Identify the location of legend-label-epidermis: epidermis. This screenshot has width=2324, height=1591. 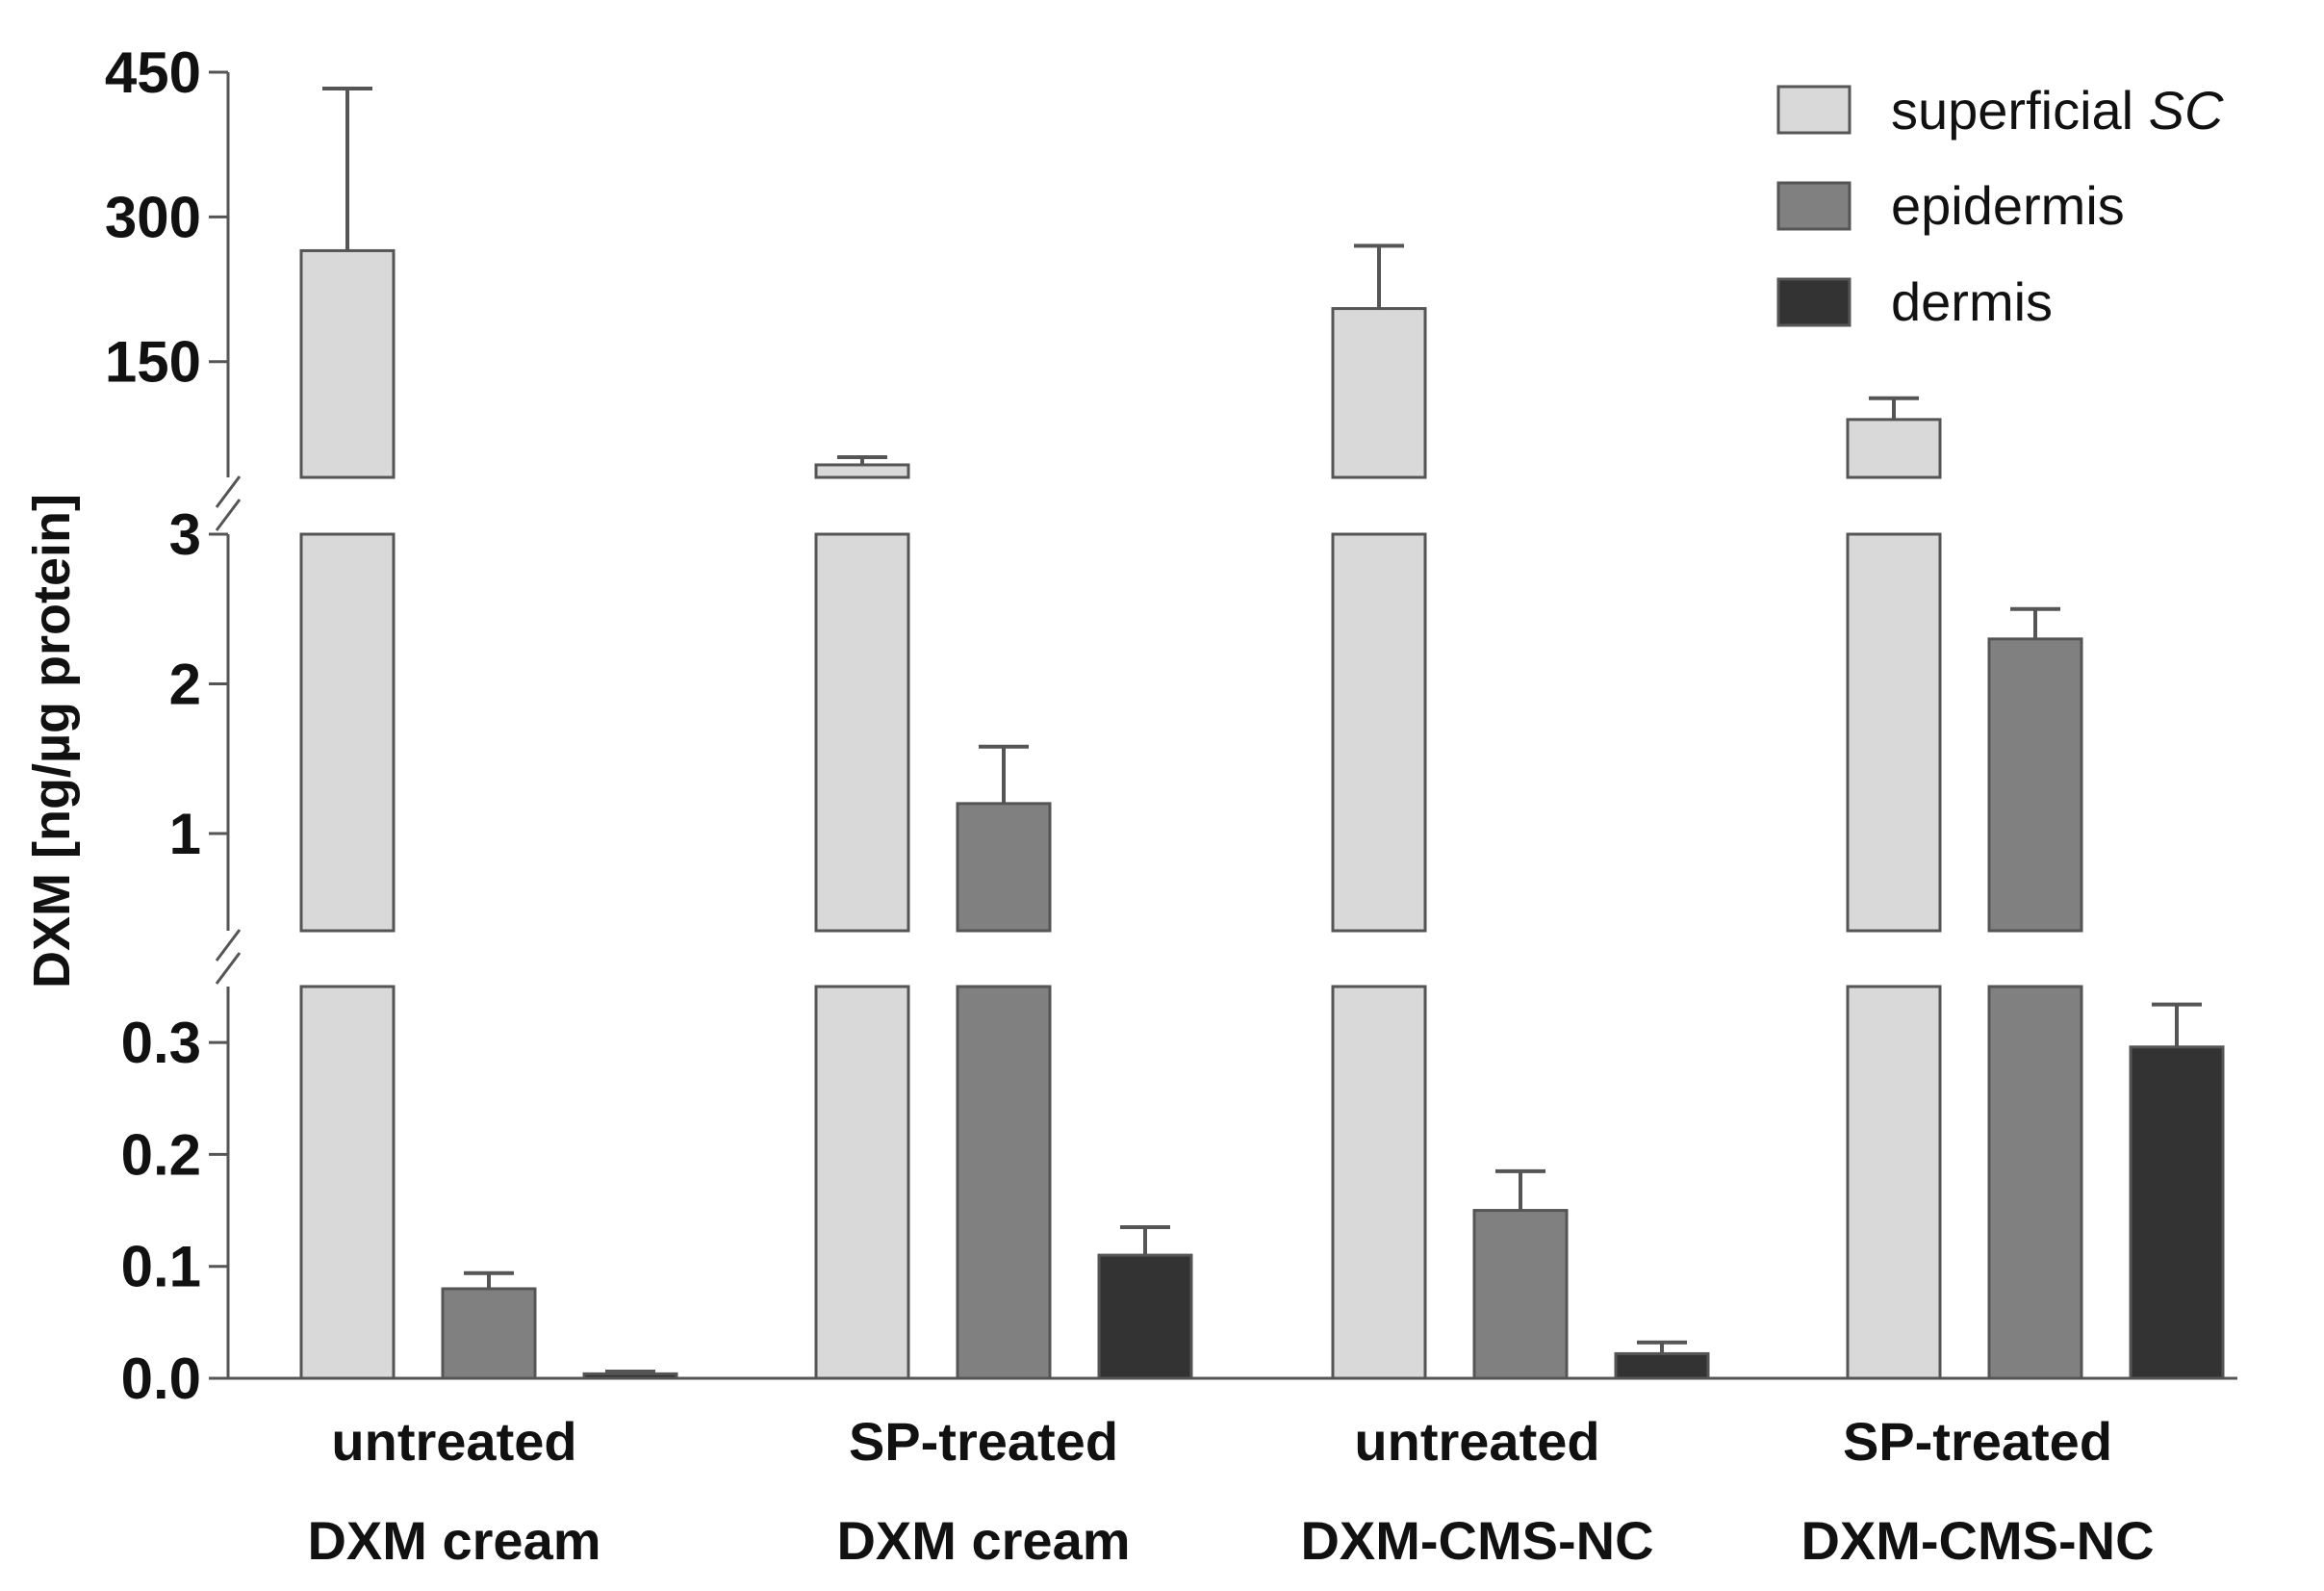
(2008, 205).